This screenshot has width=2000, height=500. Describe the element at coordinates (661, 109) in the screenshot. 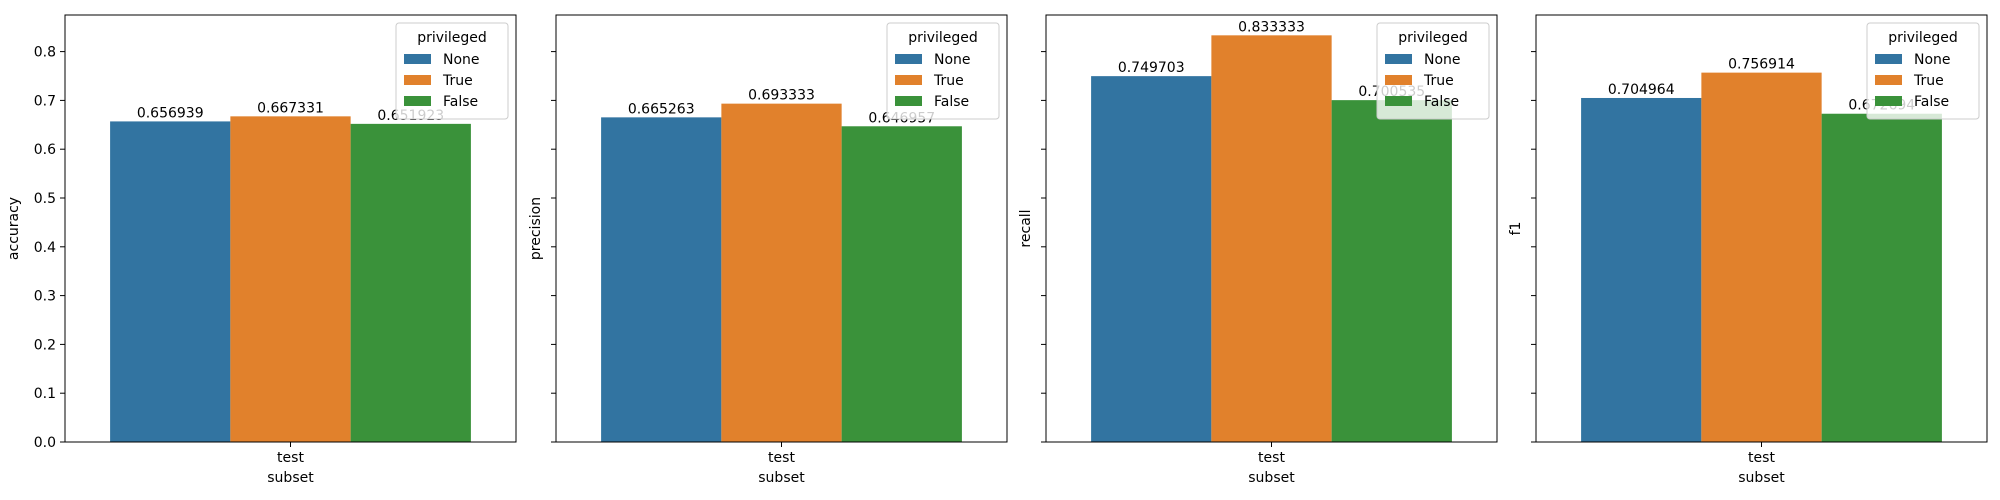

I see `bar-value-label: 0.665263` at that location.